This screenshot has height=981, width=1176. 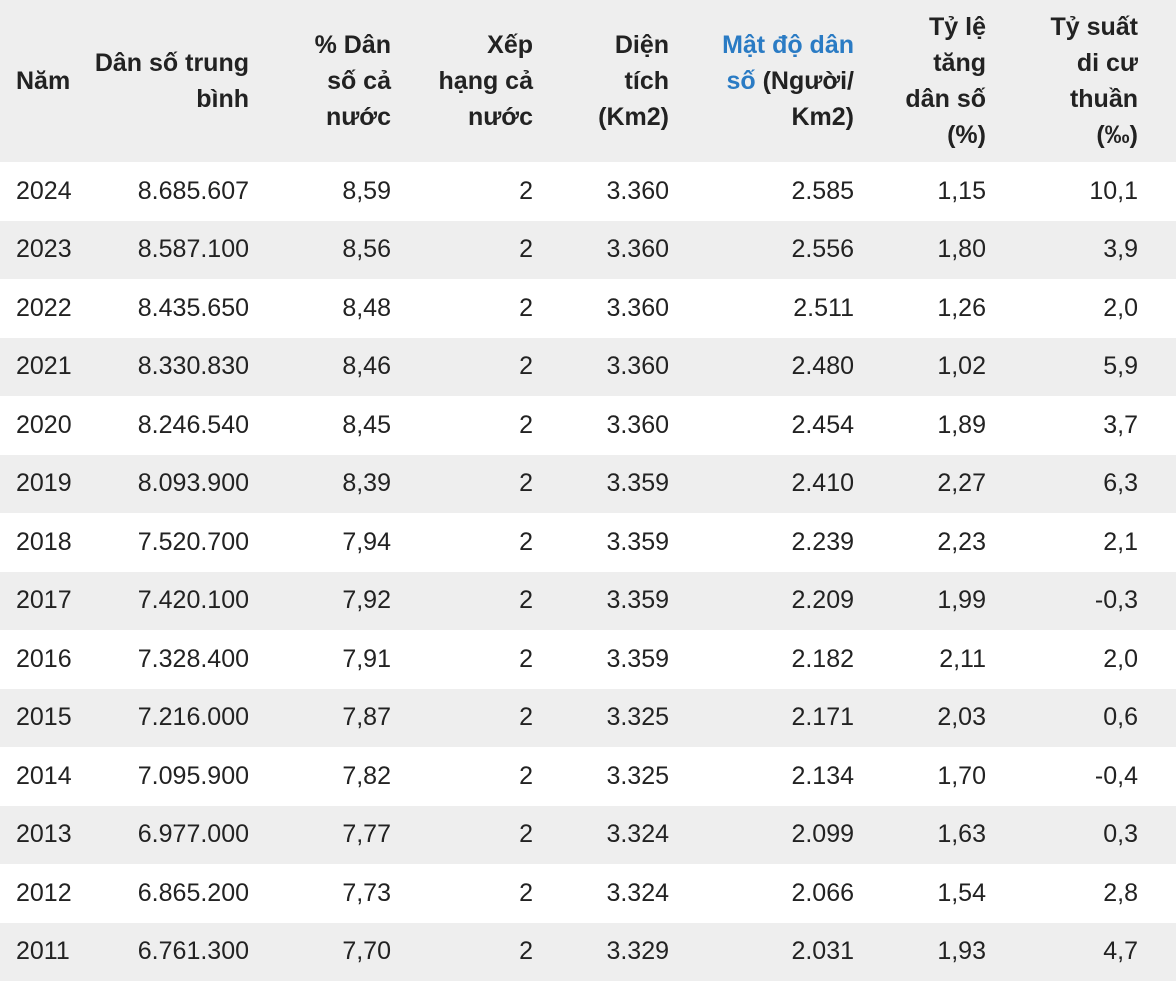 What do you see at coordinates (799, 484) in the screenshot?
I see `cell-density: 2.410` at bounding box center [799, 484].